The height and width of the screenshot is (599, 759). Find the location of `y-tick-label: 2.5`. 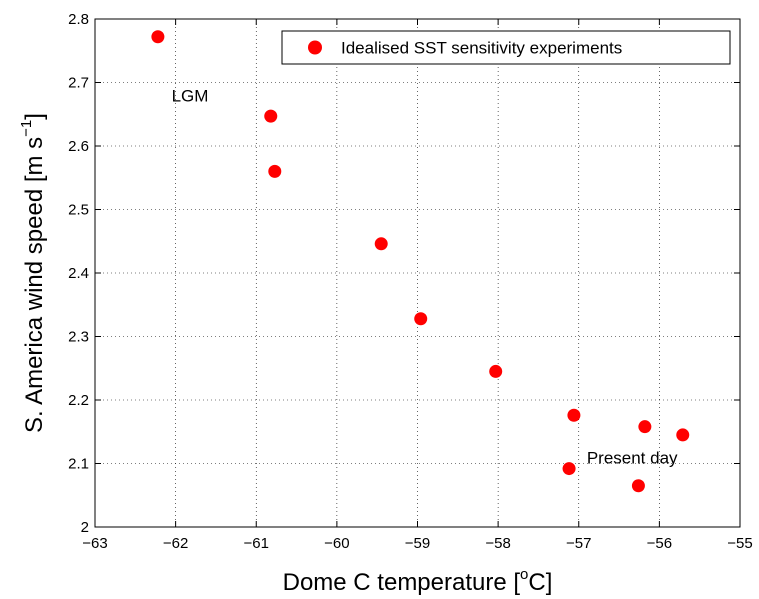

y-tick-label: 2.5 is located at coordinates (78, 210).